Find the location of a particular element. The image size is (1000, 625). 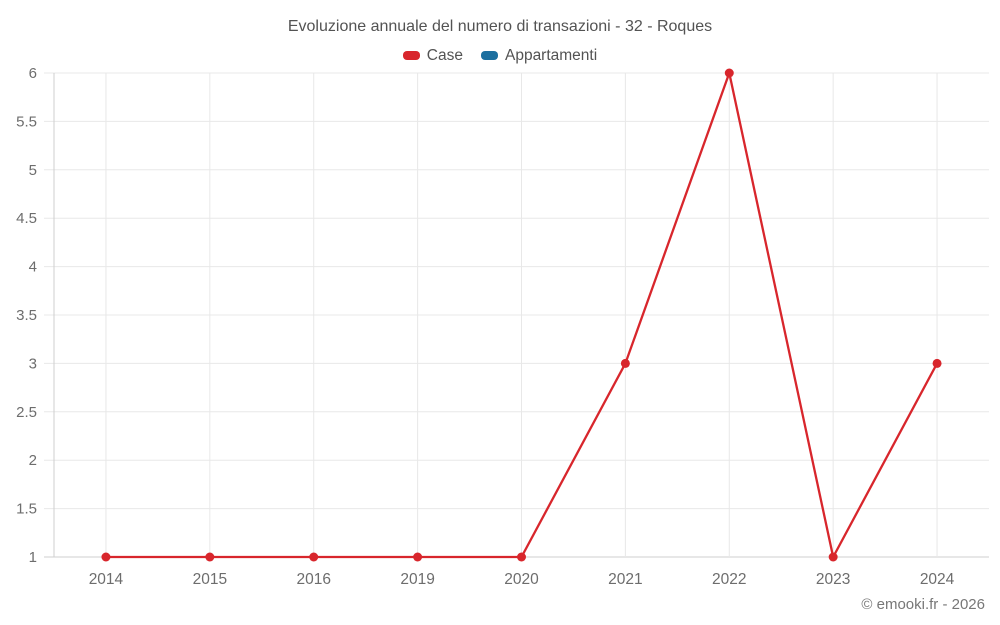

y-axis-tick-label: 2 is located at coordinates (33, 460).